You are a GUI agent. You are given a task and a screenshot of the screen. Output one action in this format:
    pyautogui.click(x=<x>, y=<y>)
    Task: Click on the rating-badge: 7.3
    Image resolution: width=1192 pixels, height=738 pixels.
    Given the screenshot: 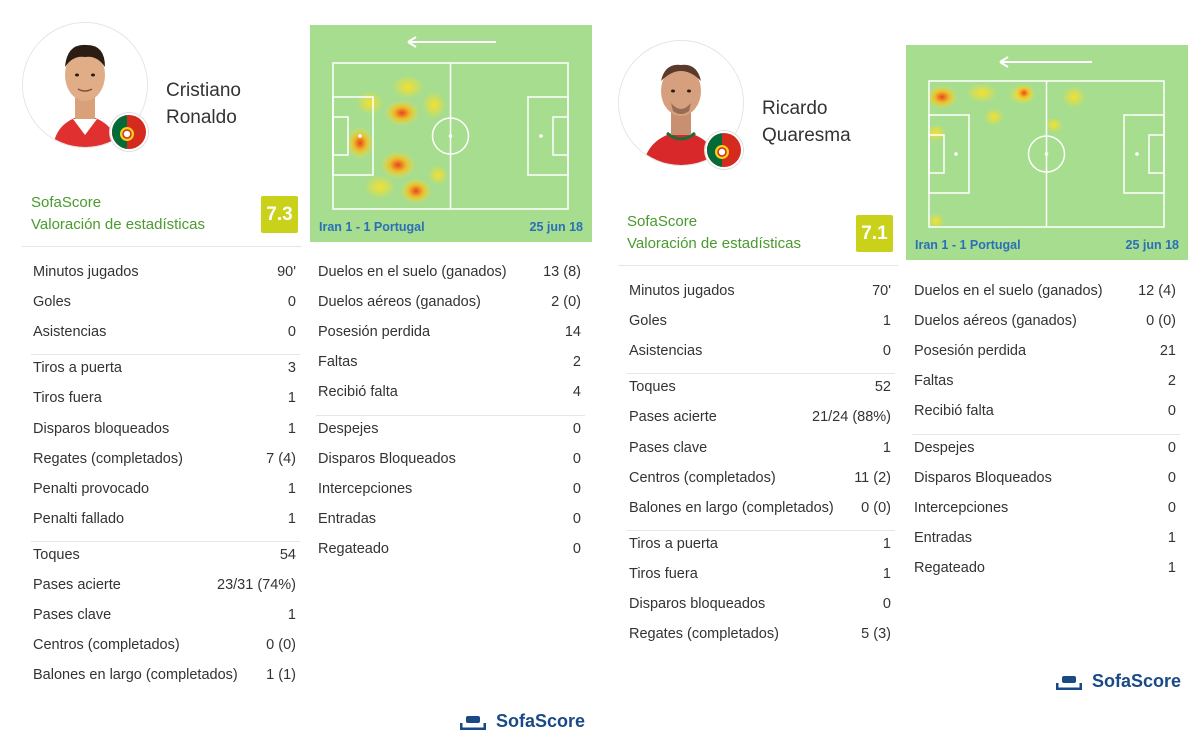 What is the action you would take?
    pyautogui.click(x=279, y=214)
    